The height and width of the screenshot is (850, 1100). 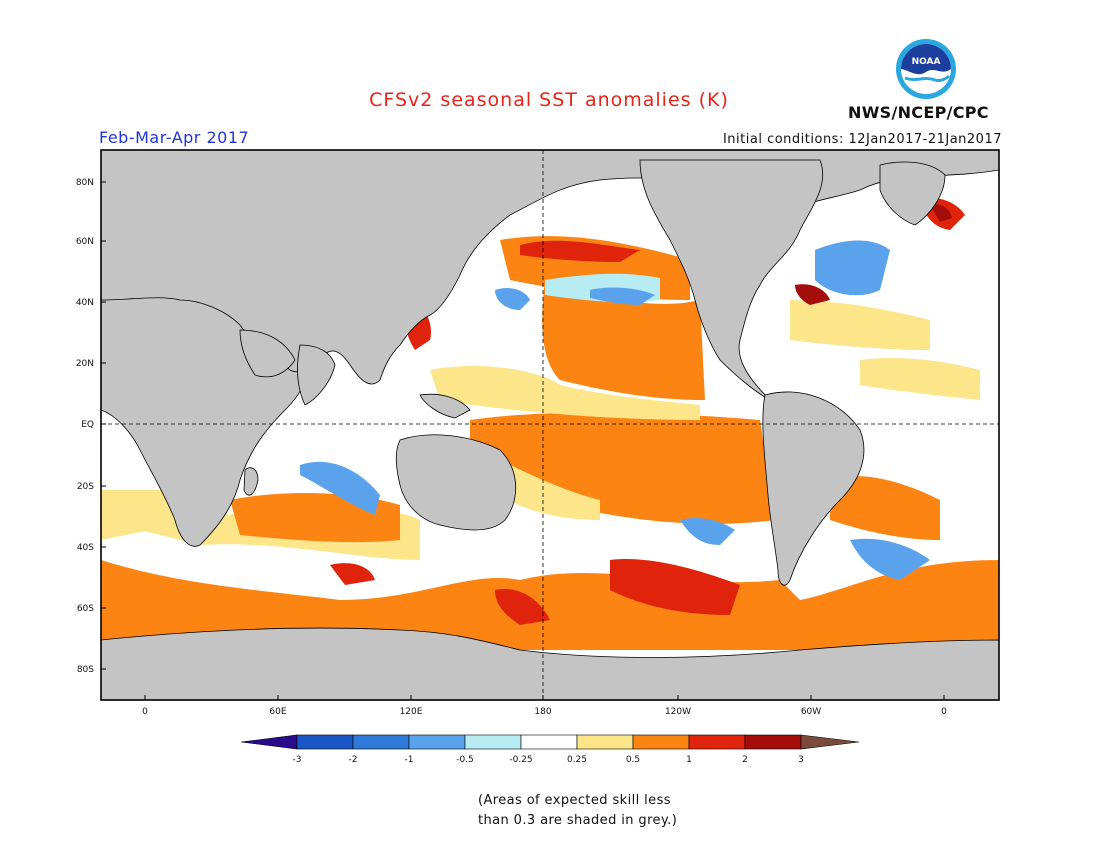 What do you see at coordinates (801, 760) in the screenshot?
I see `colorbar-tick-label: 3` at bounding box center [801, 760].